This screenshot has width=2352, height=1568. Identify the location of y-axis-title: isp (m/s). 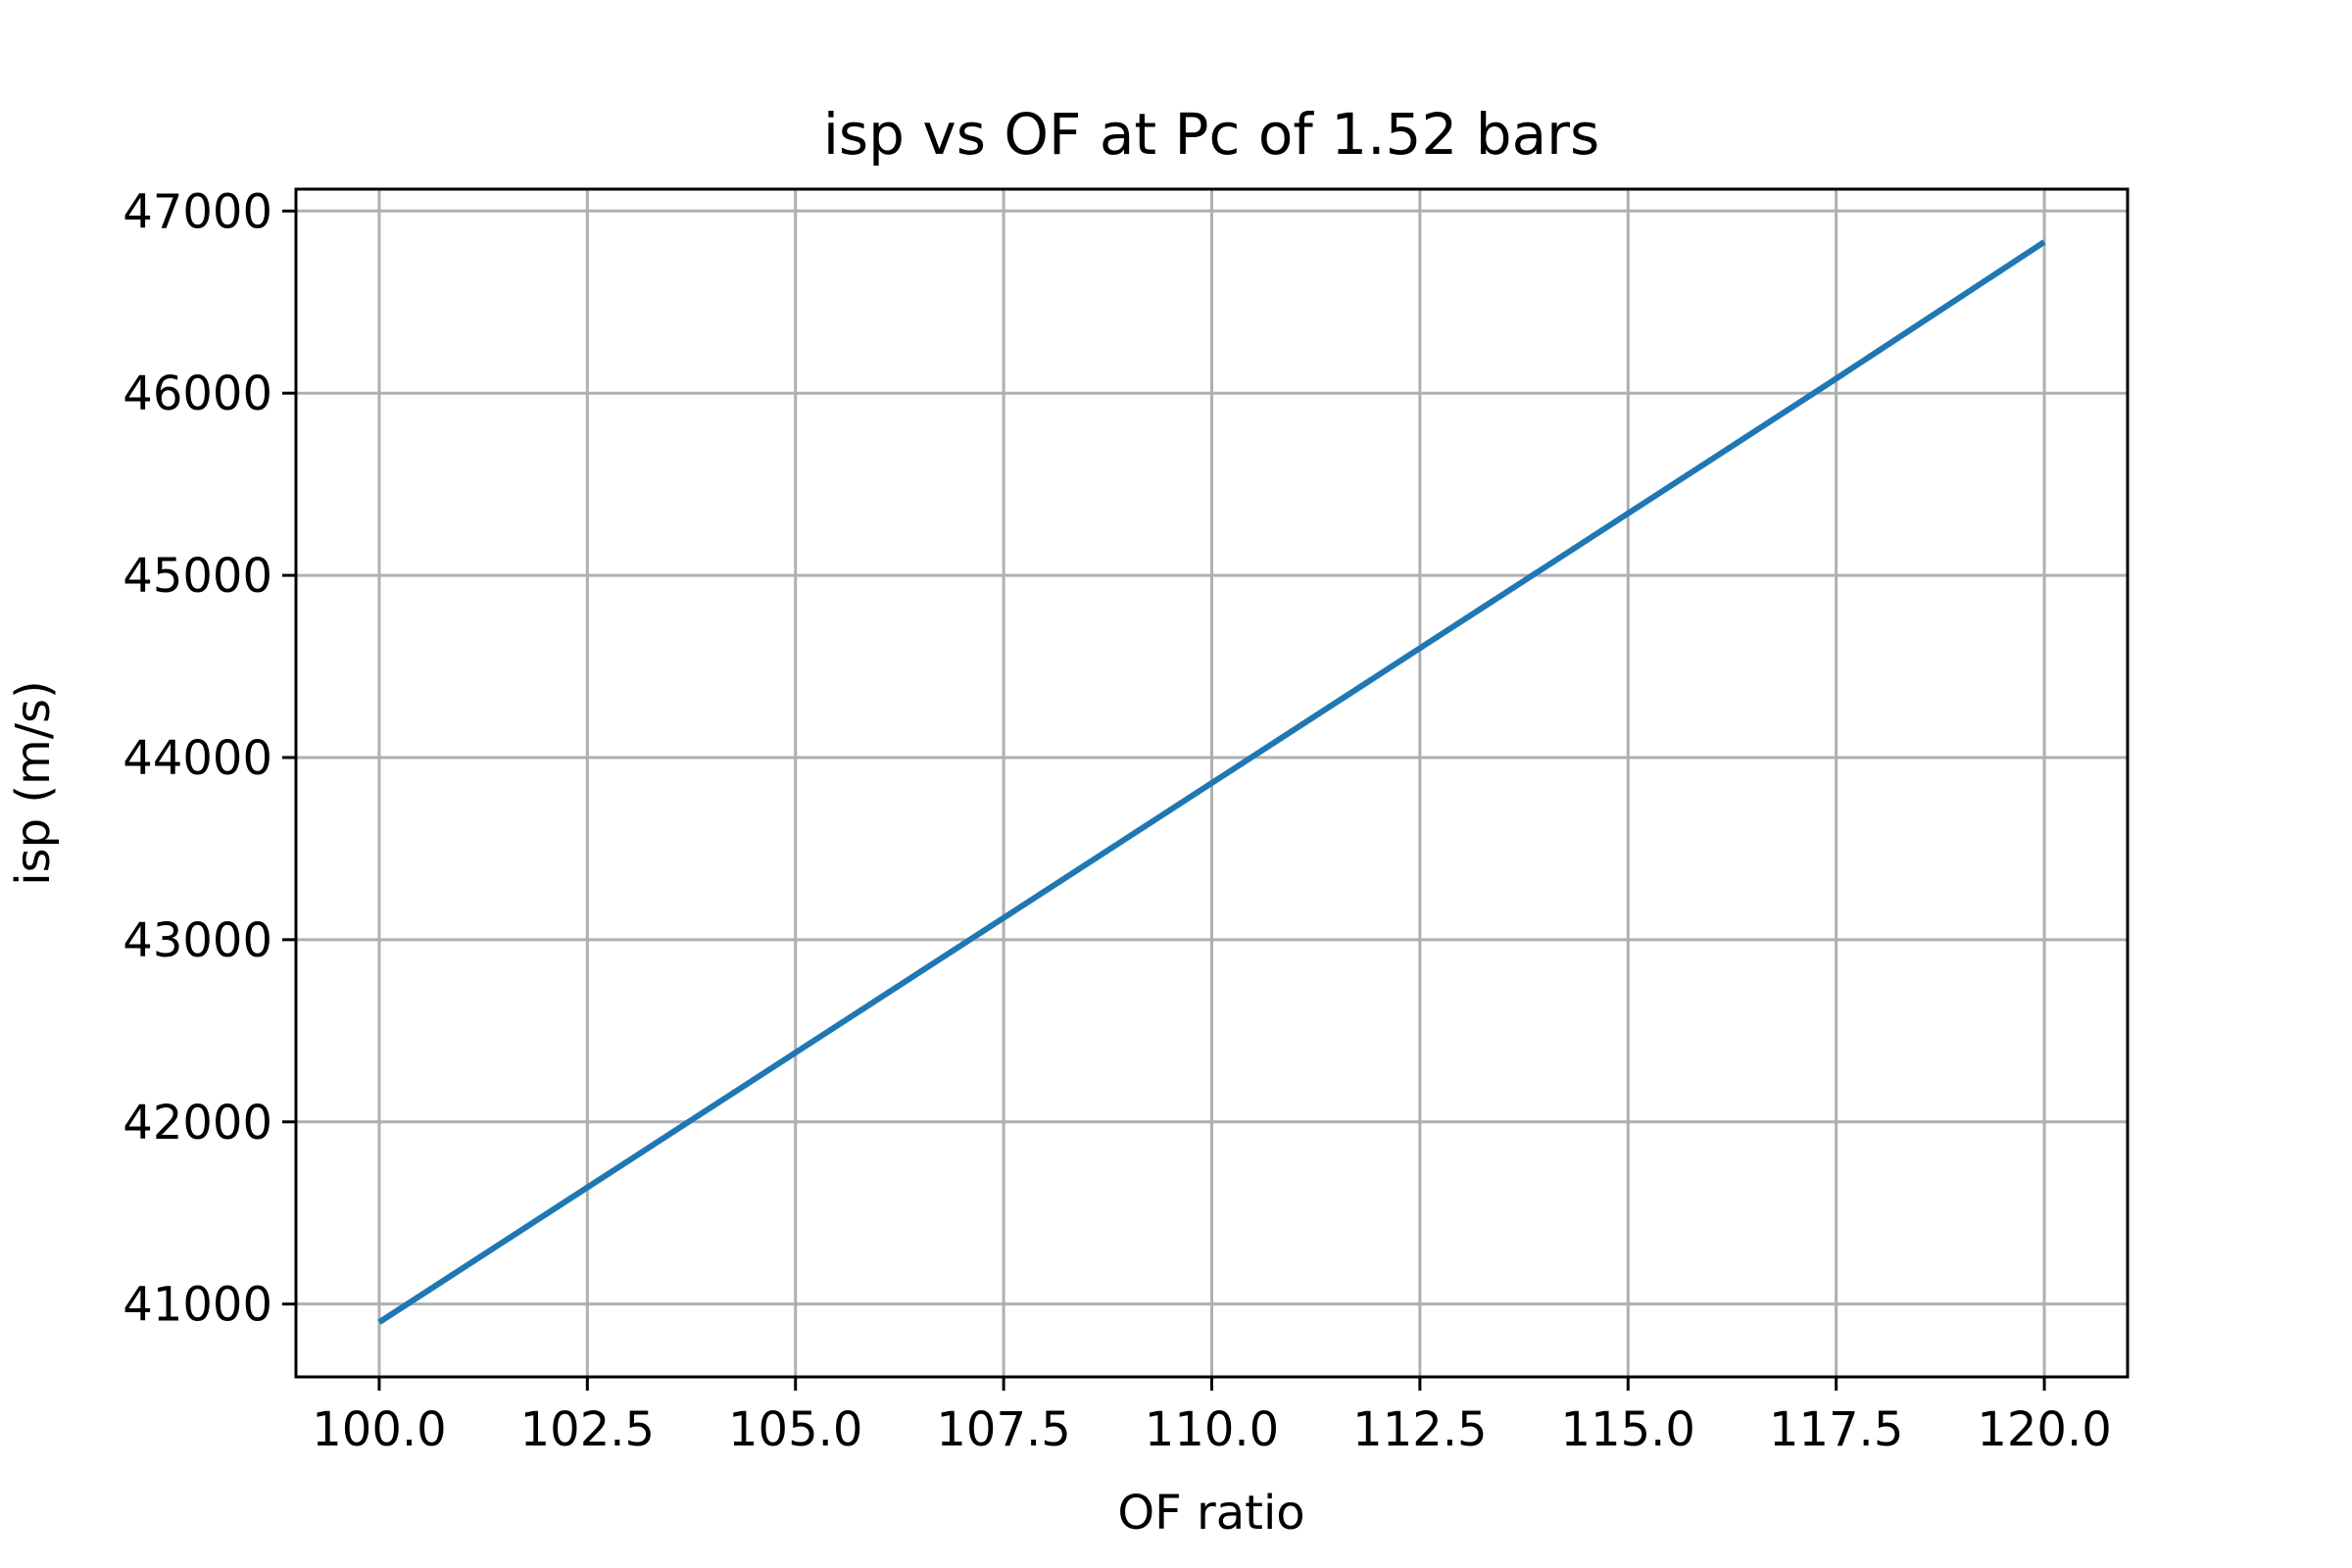
(33, 782).